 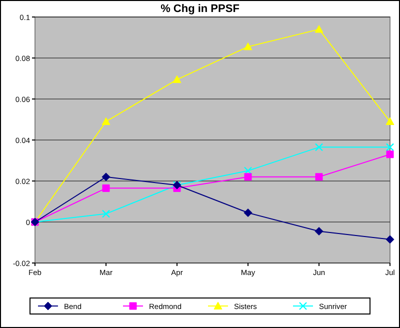 What do you see at coordinates (200, 9) in the screenshot?
I see `chart-title: % Chg in PPSF` at bounding box center [200, 9].